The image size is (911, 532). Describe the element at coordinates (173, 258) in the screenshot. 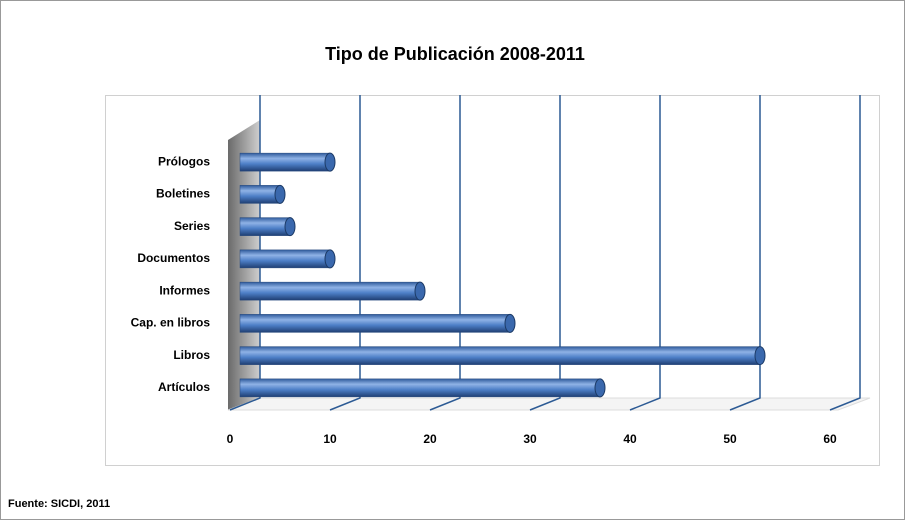

I see `y-tick-label: Documentos` at that location.